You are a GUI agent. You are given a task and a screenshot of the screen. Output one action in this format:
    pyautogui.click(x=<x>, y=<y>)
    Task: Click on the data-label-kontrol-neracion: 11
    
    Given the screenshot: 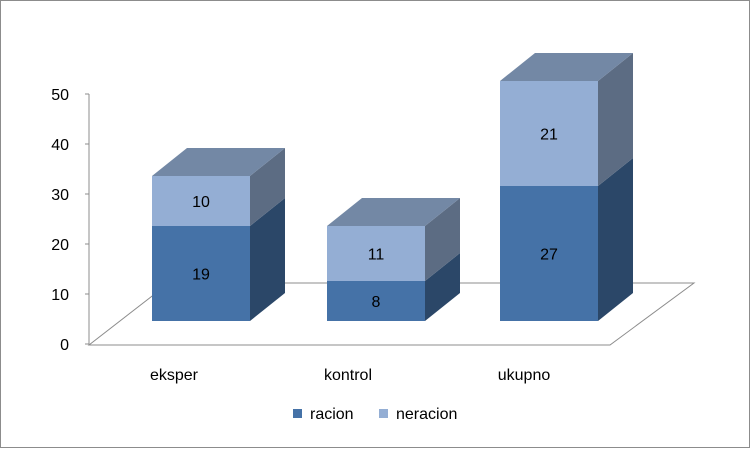 What is the action you would take?
    pyautogui.click(x=376, y=255)
    